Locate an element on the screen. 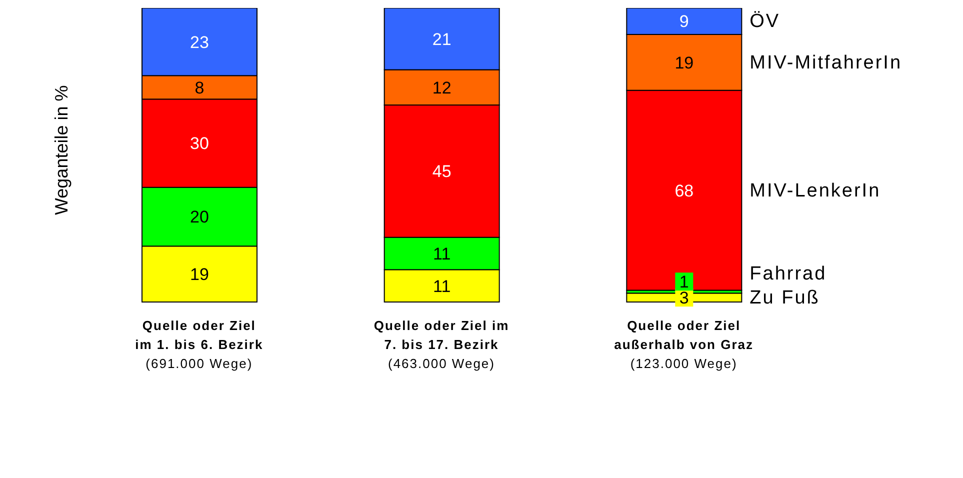  data-label: 12 is located at coordinates (442, 88).